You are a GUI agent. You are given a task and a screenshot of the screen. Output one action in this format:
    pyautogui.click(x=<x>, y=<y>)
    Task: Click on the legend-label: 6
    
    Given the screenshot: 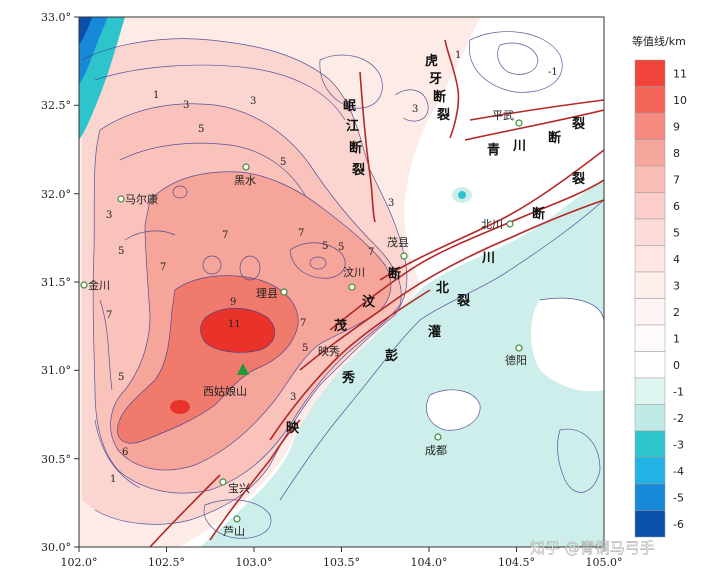 What is the action you would take?
    pyautogui.click(x=676, y=206)
    